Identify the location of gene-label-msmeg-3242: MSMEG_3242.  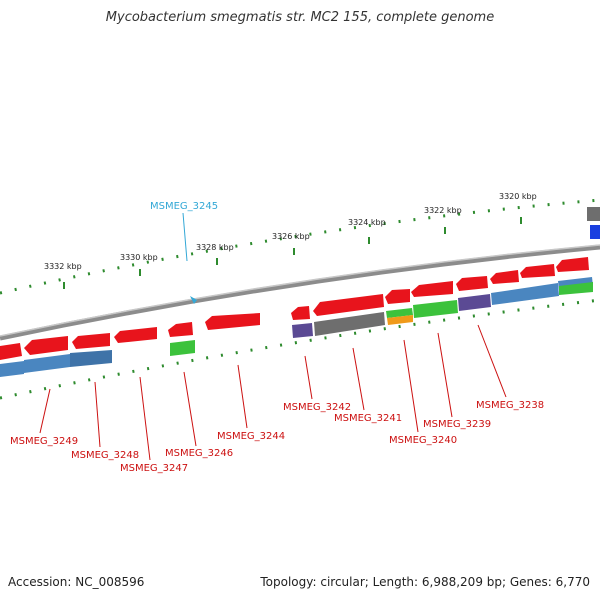
(317, 407).